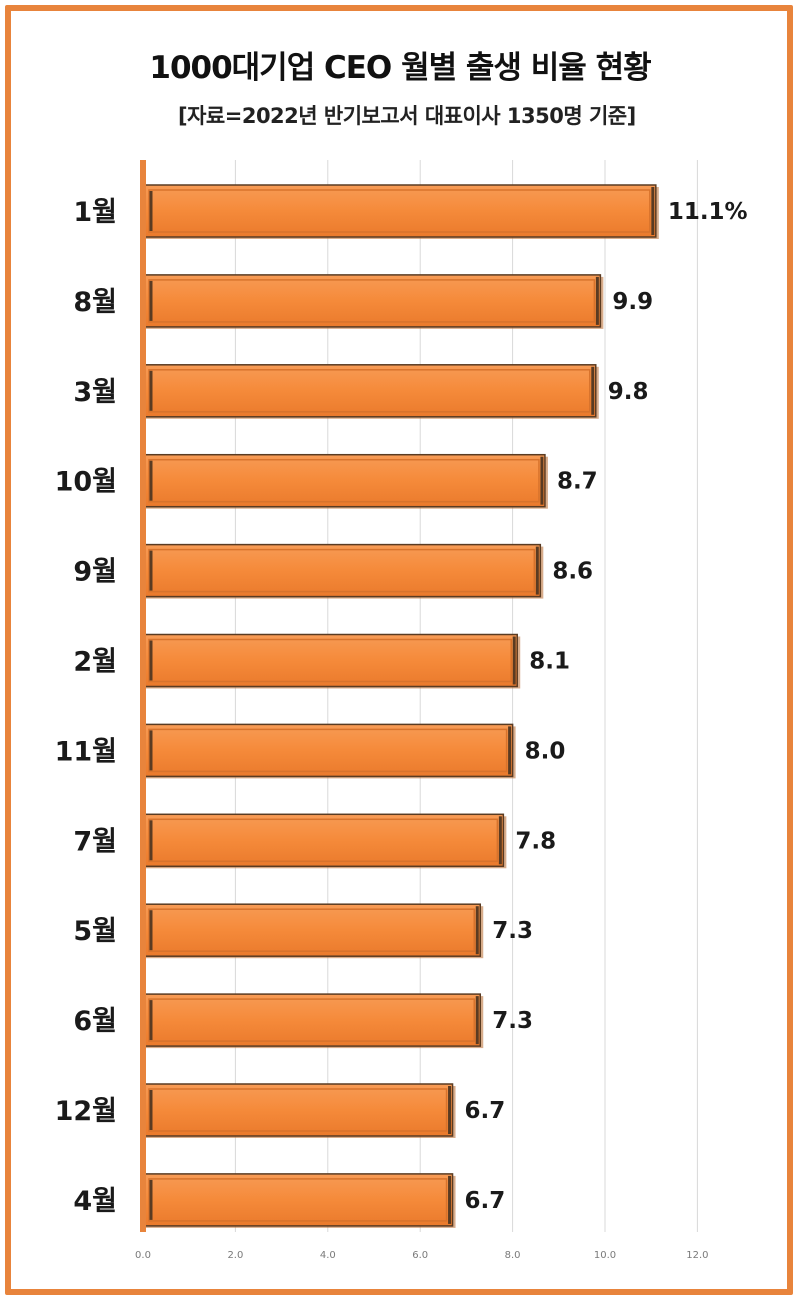  I want to click on y-axis-line, so click(143, 696).